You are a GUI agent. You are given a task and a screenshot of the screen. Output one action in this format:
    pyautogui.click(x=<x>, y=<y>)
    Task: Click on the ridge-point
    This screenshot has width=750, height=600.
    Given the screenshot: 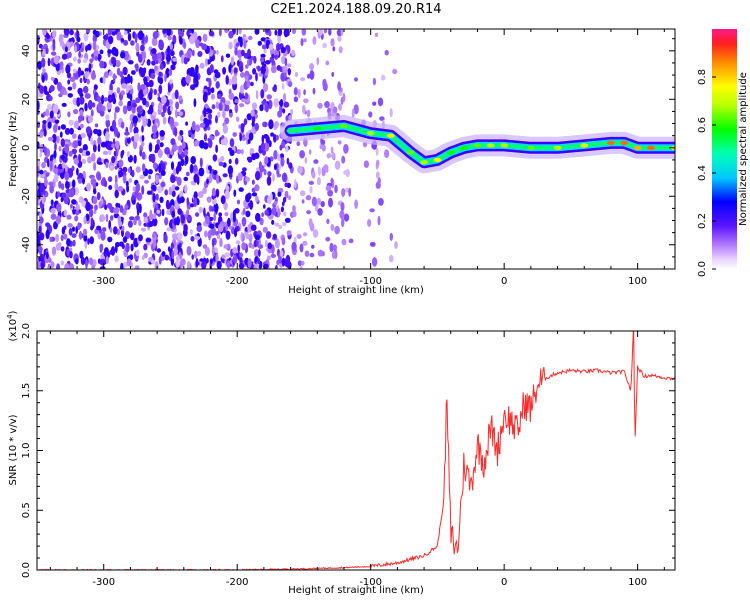 What is the action you would take?
    pyautogui.click(x=464, y=147)
    